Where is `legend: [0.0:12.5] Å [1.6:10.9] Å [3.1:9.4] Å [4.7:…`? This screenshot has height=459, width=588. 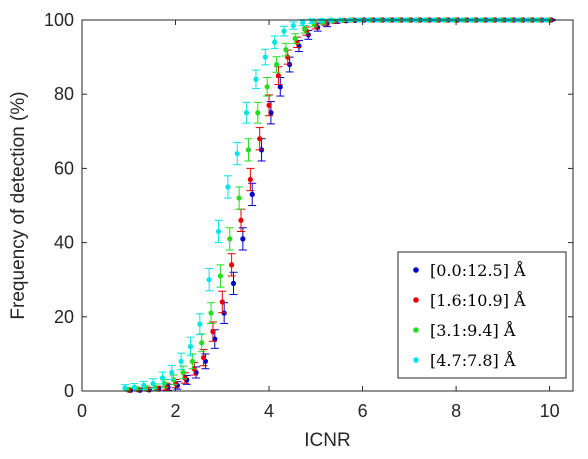
legend: [0.0:12.5] Å [1.6:10.9] Å [3.1:9.4] Å [4.7:… is located at coordinates (482, 315).